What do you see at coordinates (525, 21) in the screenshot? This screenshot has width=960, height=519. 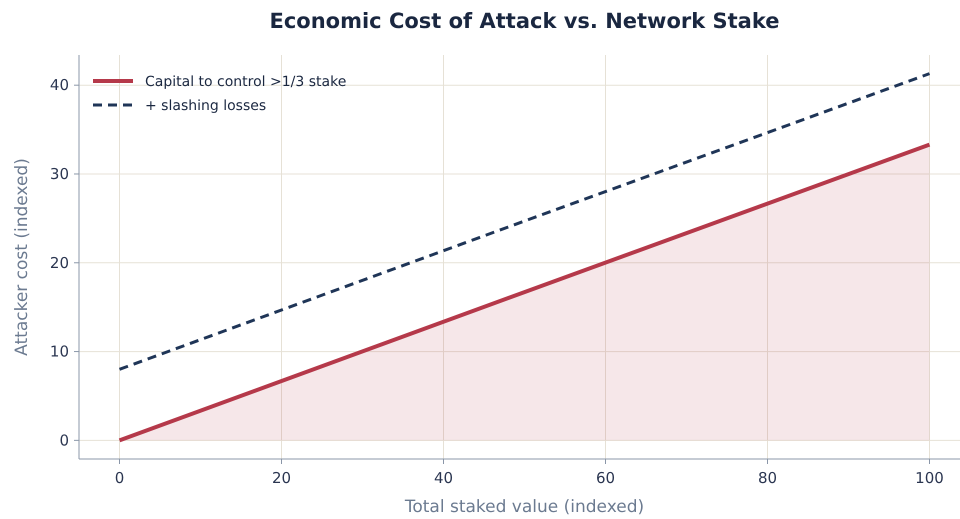 I see `chart-title: Economic Cost of Attack vs. Network Stake` at bounding box center [525, 21].